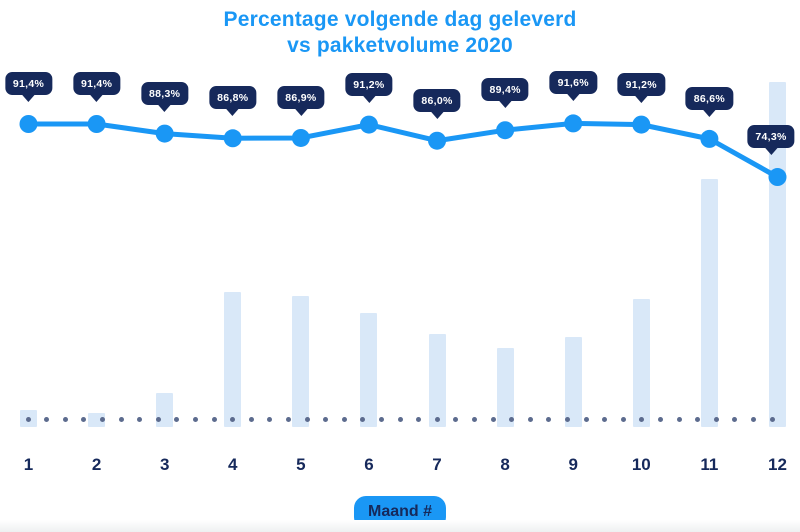 The image size is (800, 532). Describe the element at coordinates (777, 464) in the screenshot. I see `x-axis-label-month-12: 12` at that location.